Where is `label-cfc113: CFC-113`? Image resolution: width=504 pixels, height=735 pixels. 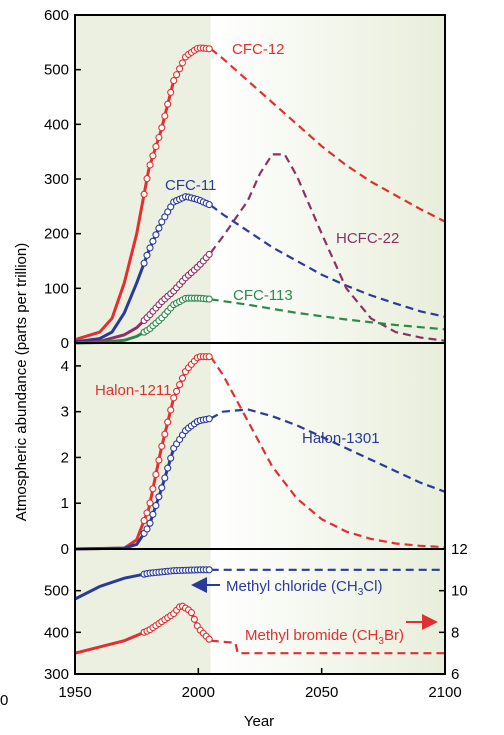 label-cfc113: CFC-113 is located at coordinates (263, 295).